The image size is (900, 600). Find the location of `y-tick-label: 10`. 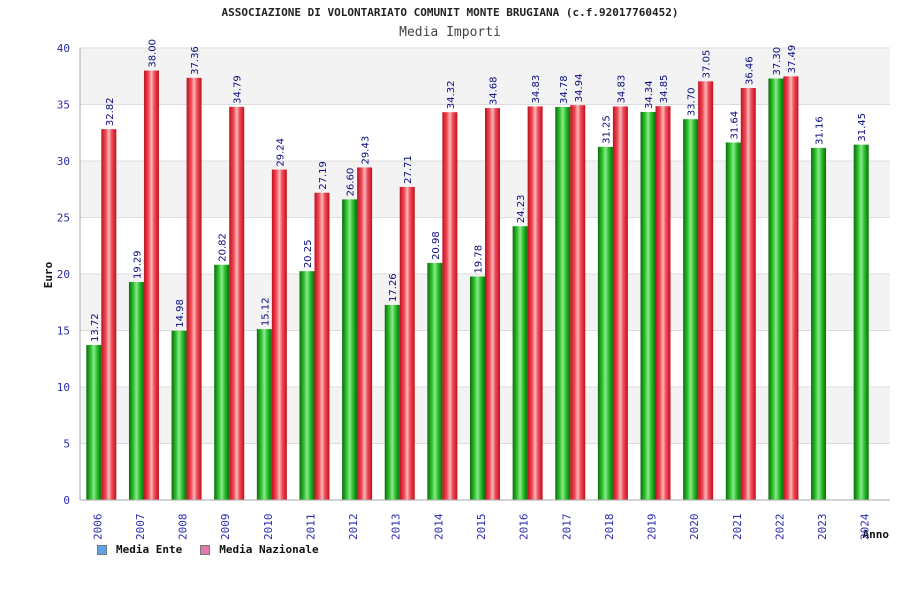

y-tick-label: 10 is located at coordinates (63, 387).